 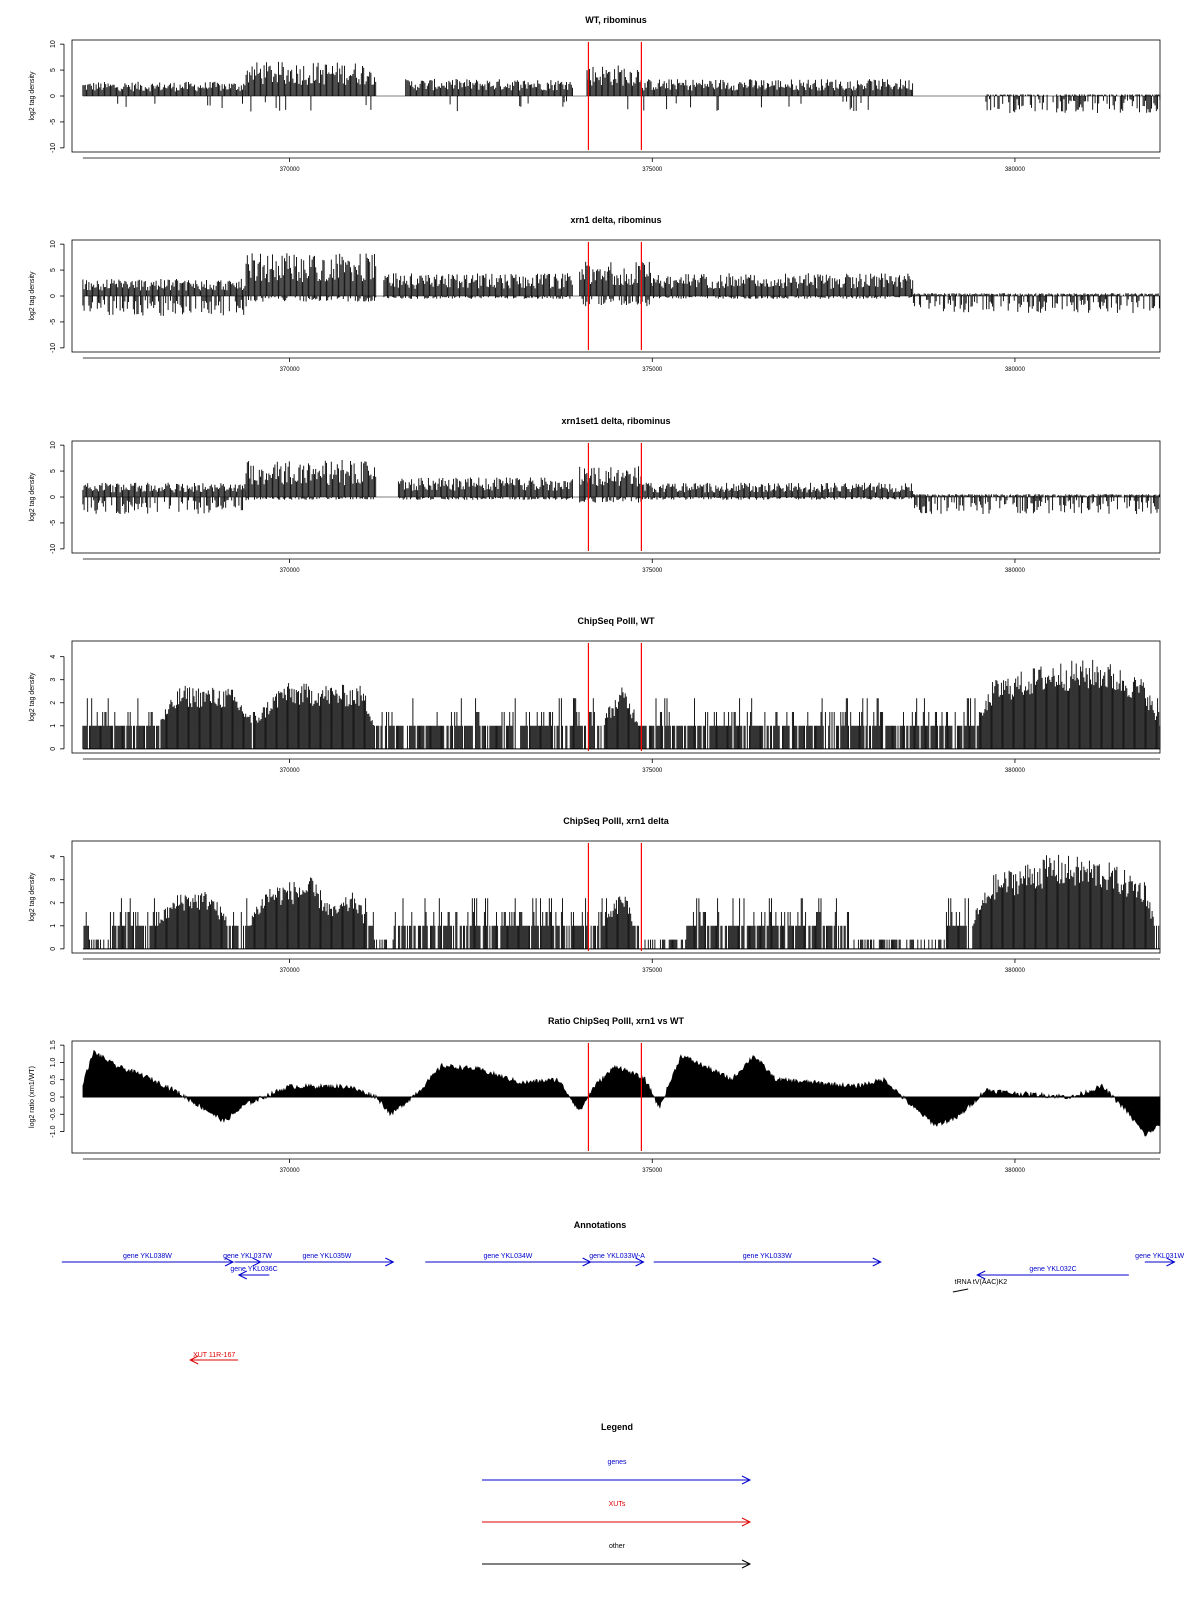 I want to click on gene-arrow: gene YKL035W, so click(x=327, y=1260).